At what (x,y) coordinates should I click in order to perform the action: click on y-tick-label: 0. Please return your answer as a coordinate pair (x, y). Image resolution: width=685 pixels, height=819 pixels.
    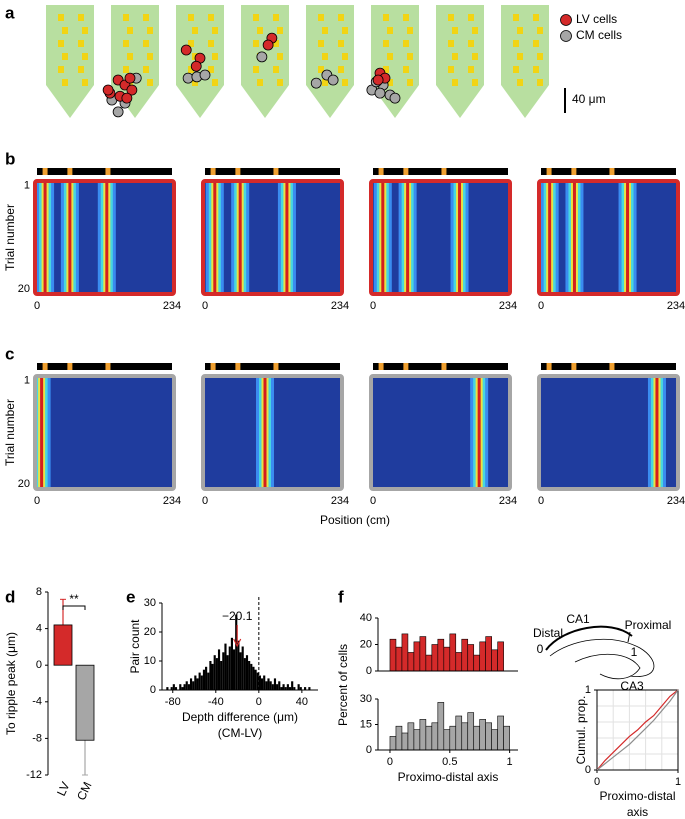
    Looking at the image, I should click on (369, 750).